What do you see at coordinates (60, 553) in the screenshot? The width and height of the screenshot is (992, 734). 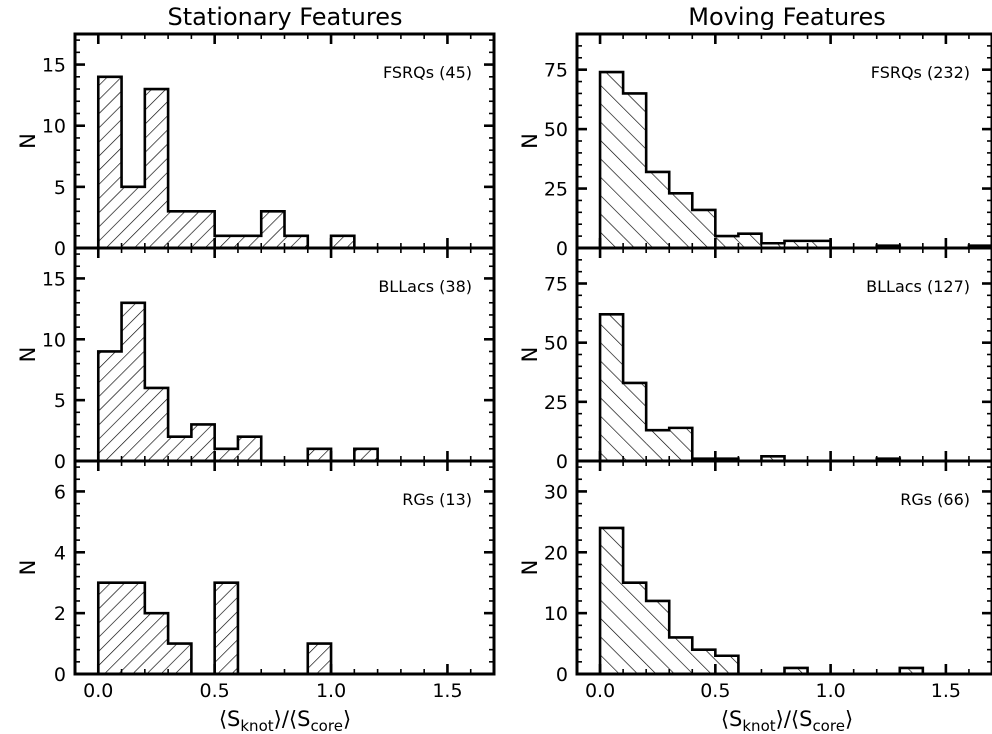 I see `y-tick-label: 4` at bounding box center [60, 553].